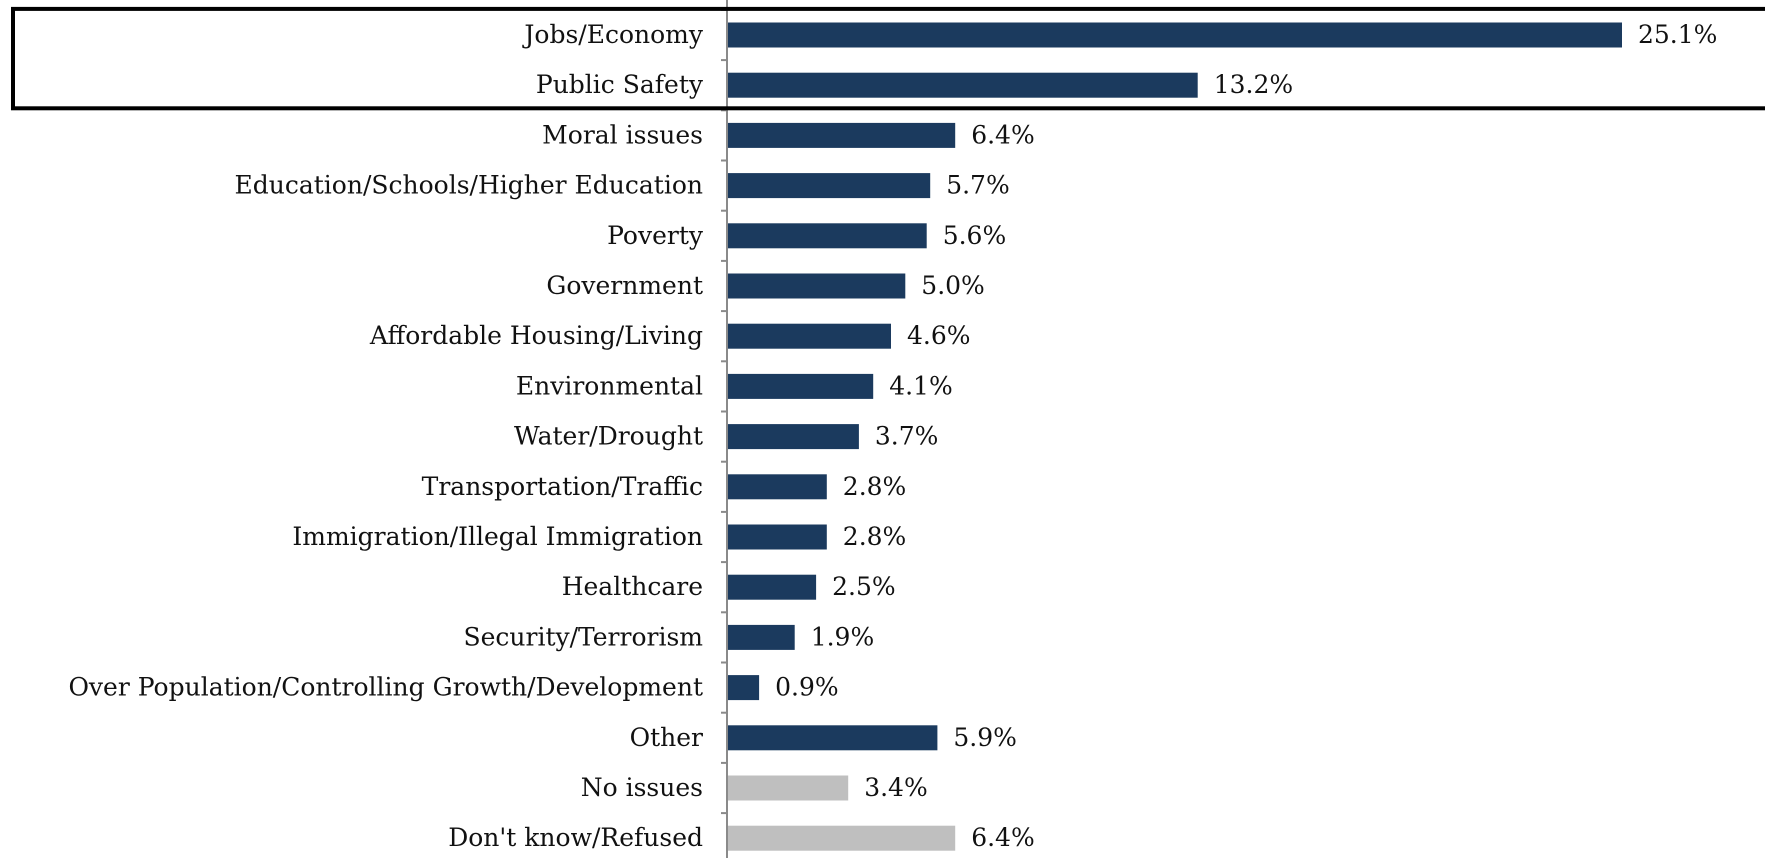 The image size is (1765, 858). What do you see at coordinates (562, 486) in the screenshot?
I see `category-label: Transportation/Traffic` at bounding box center [562, 486].